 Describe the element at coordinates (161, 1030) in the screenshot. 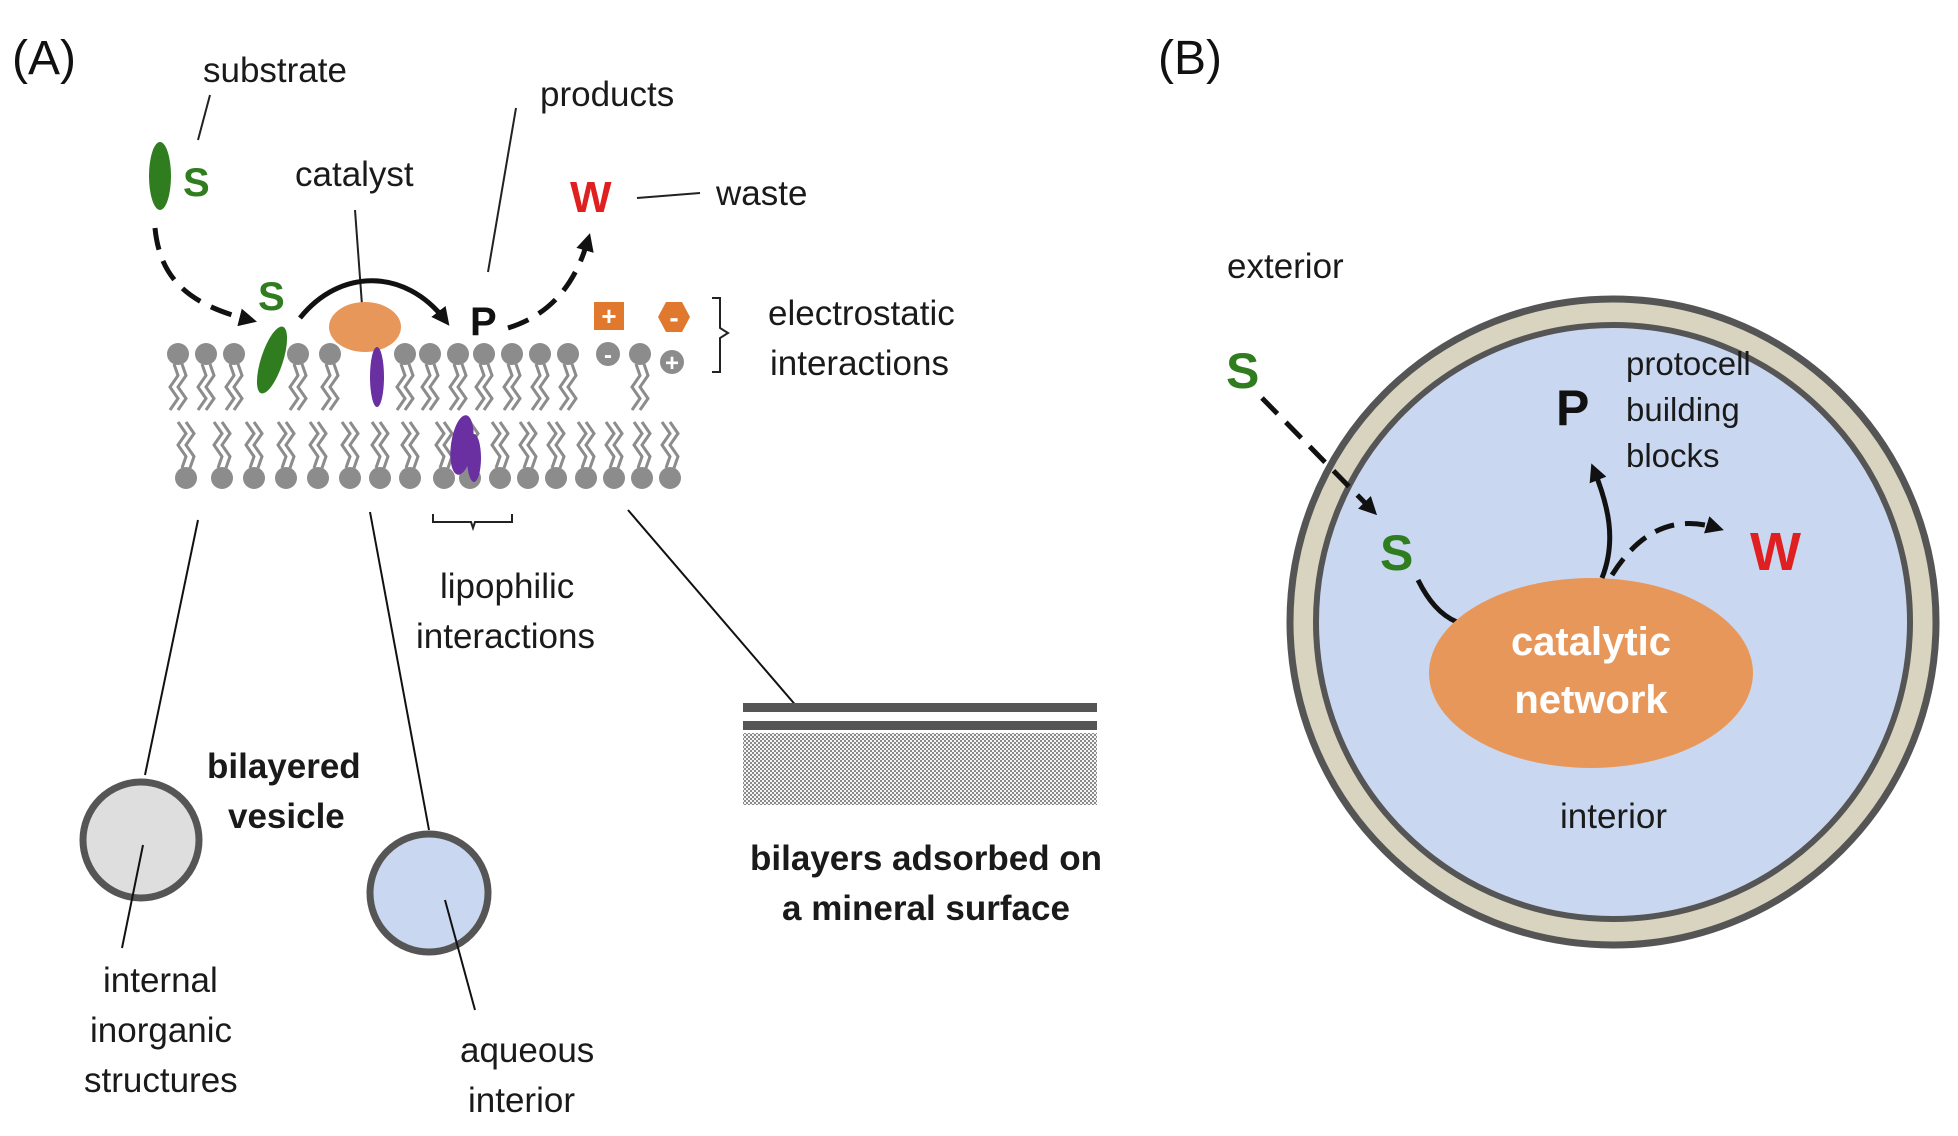

I see `internal-label-2: inorganic` at that location.